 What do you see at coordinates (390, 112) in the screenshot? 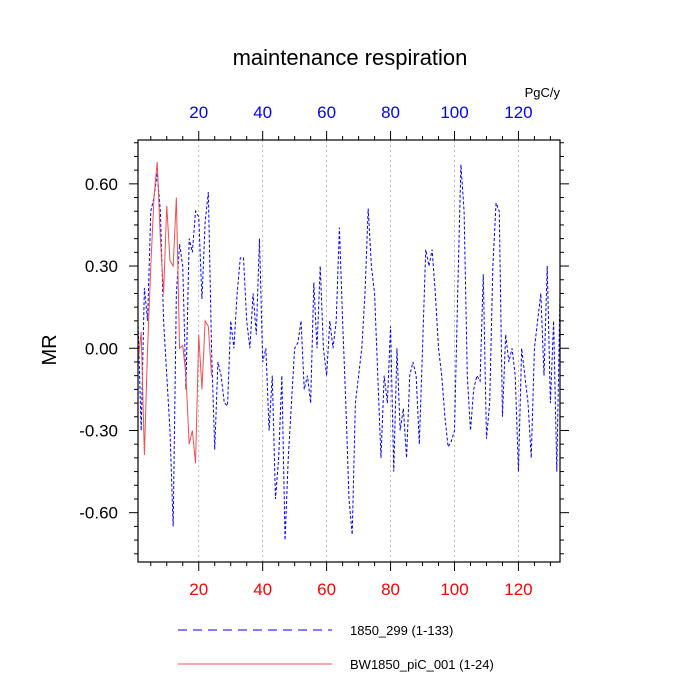
I see `x-tick-label-top-80: 80` at bounding box center [390, 112].